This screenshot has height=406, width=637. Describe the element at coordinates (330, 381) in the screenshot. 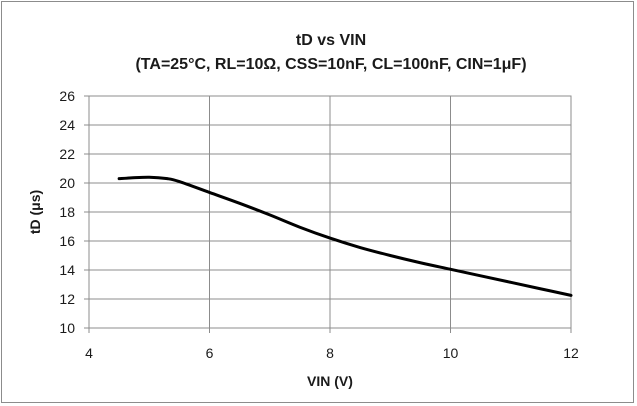

I see `x-axis-label: VIN (V)` at that location.